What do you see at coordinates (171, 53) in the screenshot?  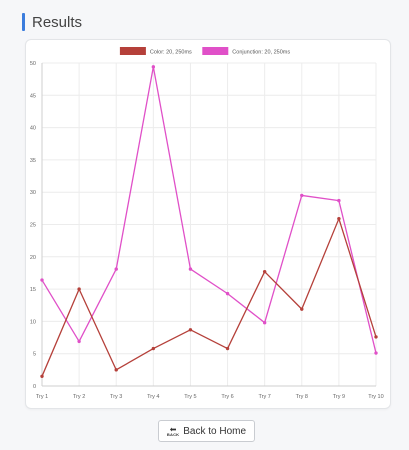 I see `legend-label-0: Color: 20, 250ms` at bounding box center [171, 53].